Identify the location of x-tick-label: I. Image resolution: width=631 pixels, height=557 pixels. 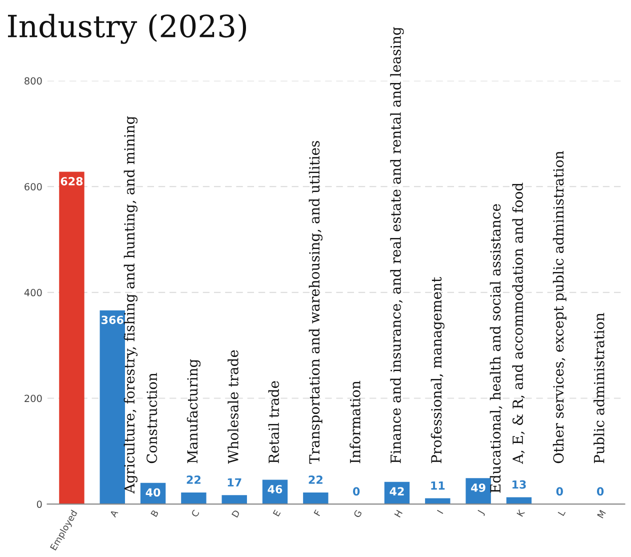
(440, 512).